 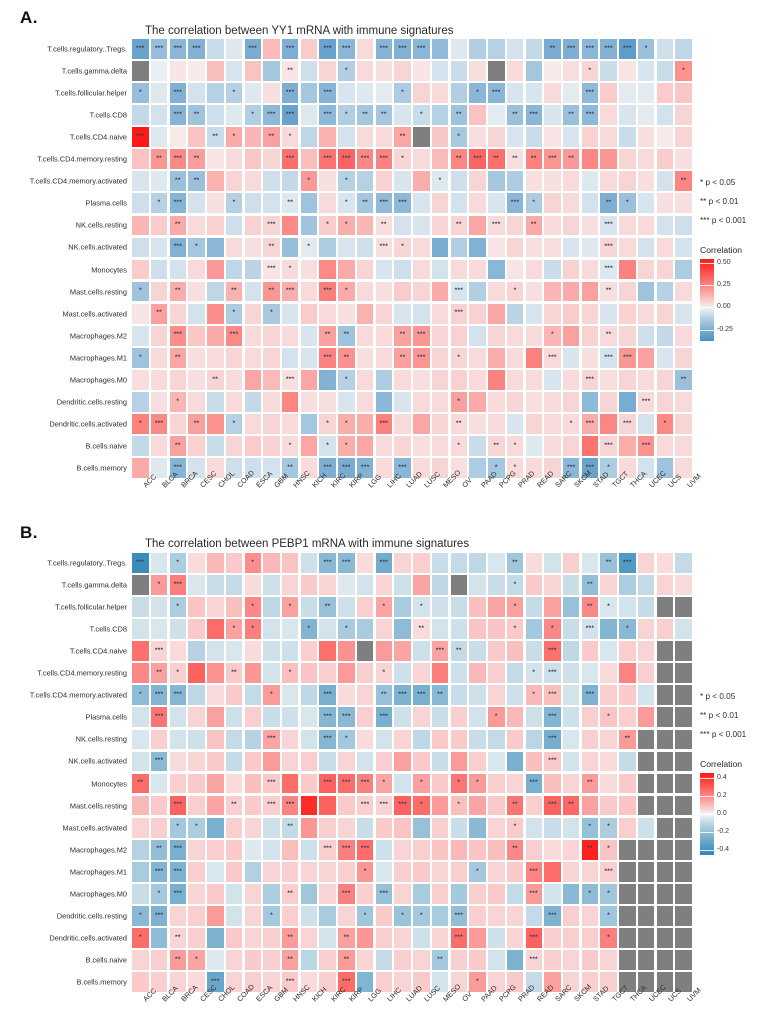 I want to click on row-label: Plasma.cells, so click(x=106, y=717).